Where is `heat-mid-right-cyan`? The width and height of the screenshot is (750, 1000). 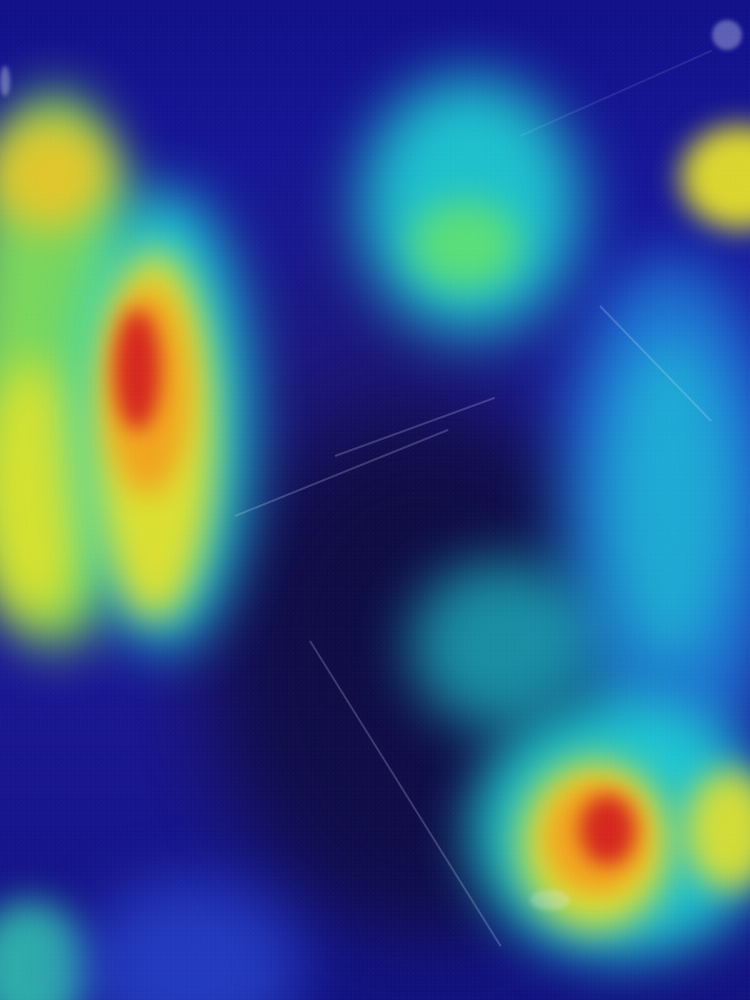
heat-mid-right-cyan is located at coordinates (500, 645).